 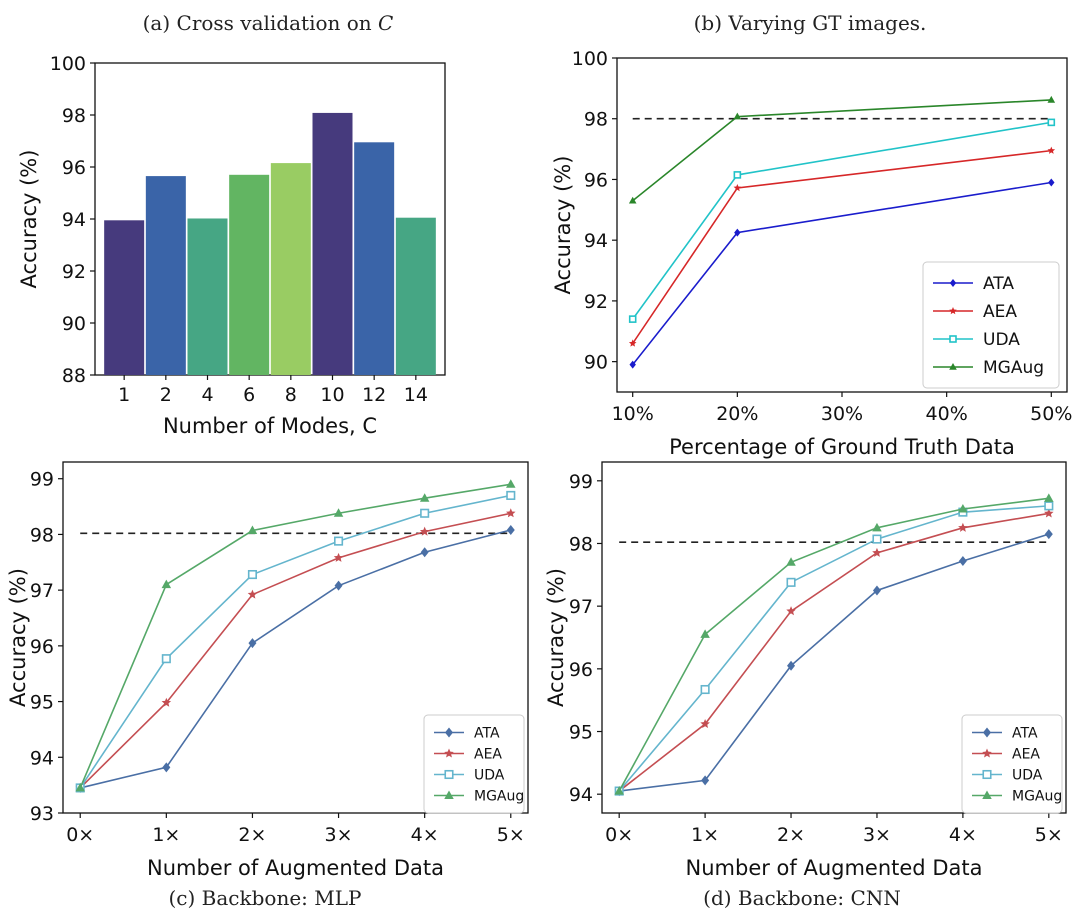 What do you see at coordinates (332, 395) in the screenshot?
I see `xtick-label-a: 10` at bounding box center [332, 395].